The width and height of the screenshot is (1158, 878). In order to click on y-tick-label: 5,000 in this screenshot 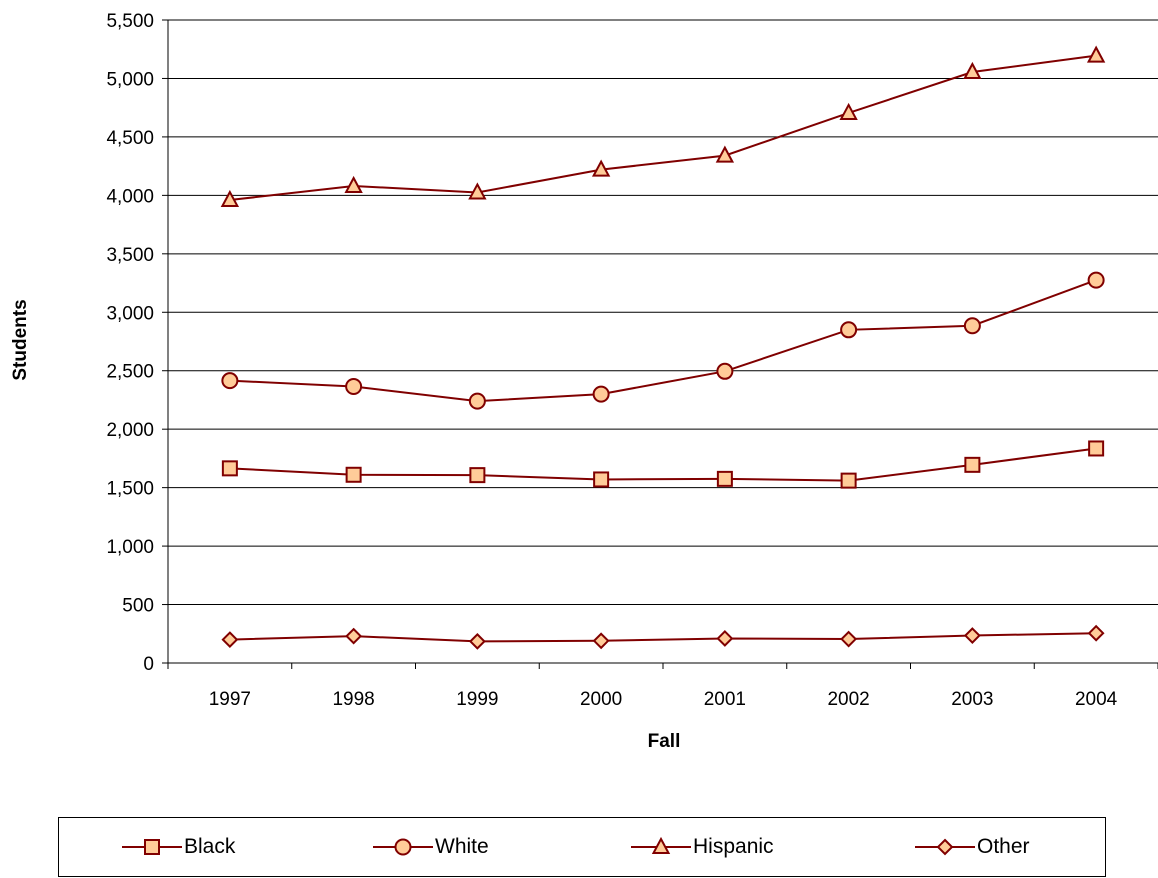, I will do `click(130, 79)`.